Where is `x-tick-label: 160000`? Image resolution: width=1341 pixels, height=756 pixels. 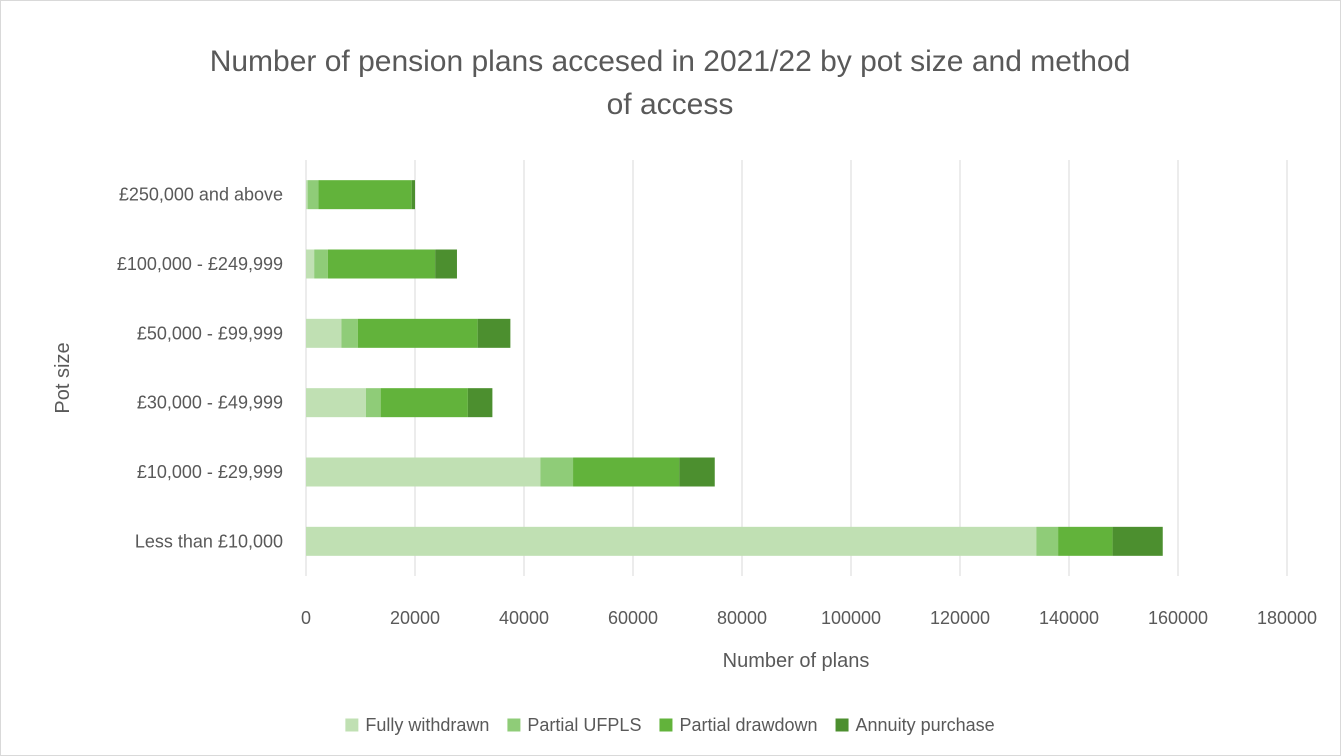 x-tick-label: 160000 is located at coordinates (1178, 618).